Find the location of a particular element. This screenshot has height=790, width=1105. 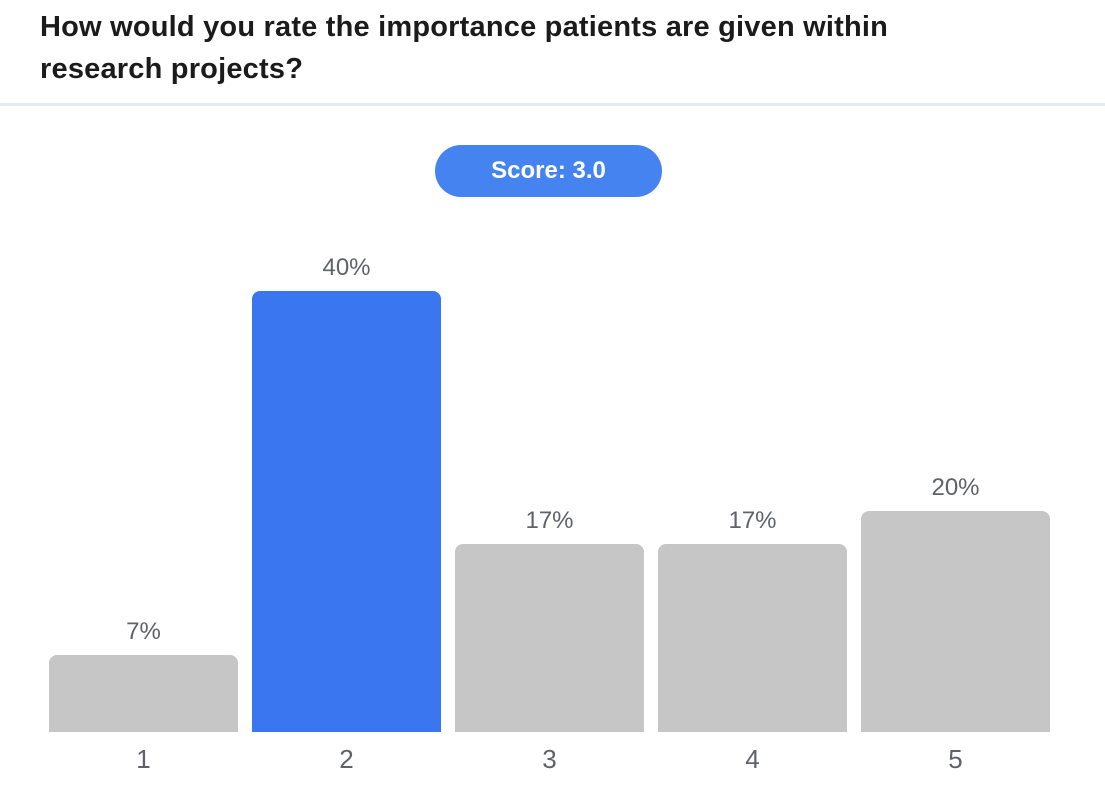

x-axis-tick-label: 5 is located at coordinates (955, 759).